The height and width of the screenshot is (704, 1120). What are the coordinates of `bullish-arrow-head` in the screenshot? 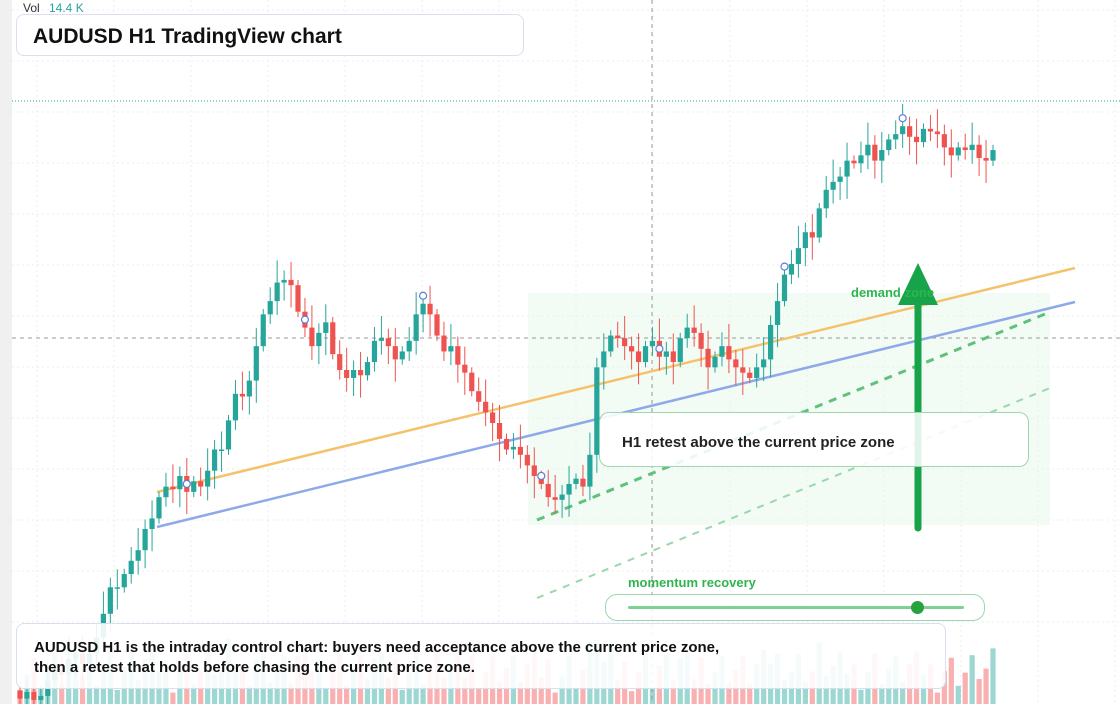 It's located at (918, 284).